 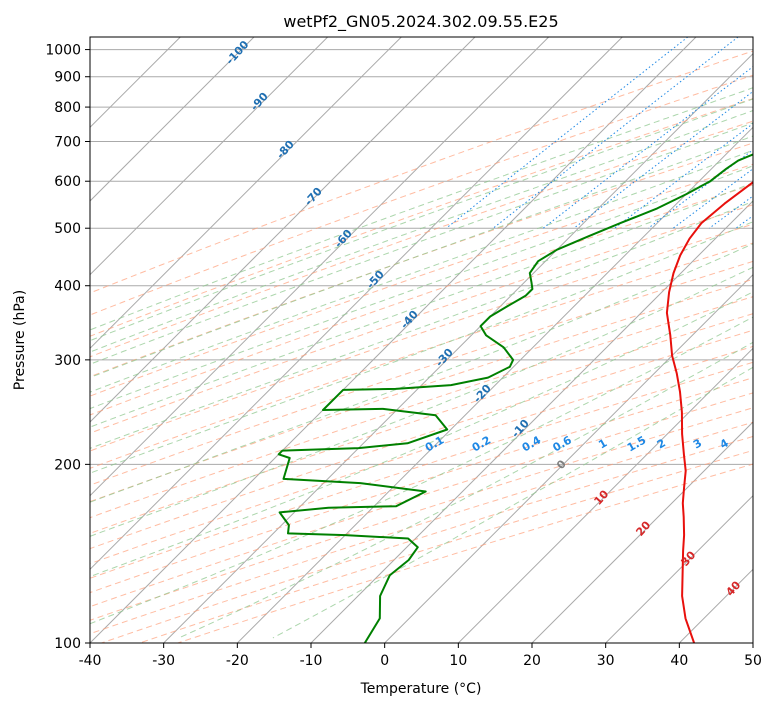 I want to click on mixing-ratio-label: 6, so click(x=762, y=443).